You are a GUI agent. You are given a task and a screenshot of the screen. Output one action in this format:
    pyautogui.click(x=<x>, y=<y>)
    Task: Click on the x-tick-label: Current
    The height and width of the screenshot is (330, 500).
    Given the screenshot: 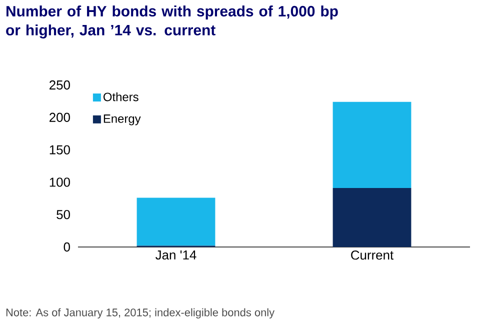 What is the action you would take?
    pyautogui.click(x=372, y=255)
    